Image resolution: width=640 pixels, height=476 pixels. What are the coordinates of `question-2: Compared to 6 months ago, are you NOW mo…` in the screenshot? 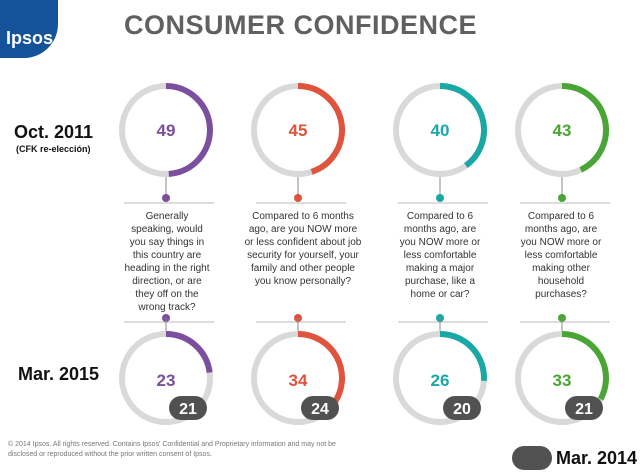 It's located at (303, 249).